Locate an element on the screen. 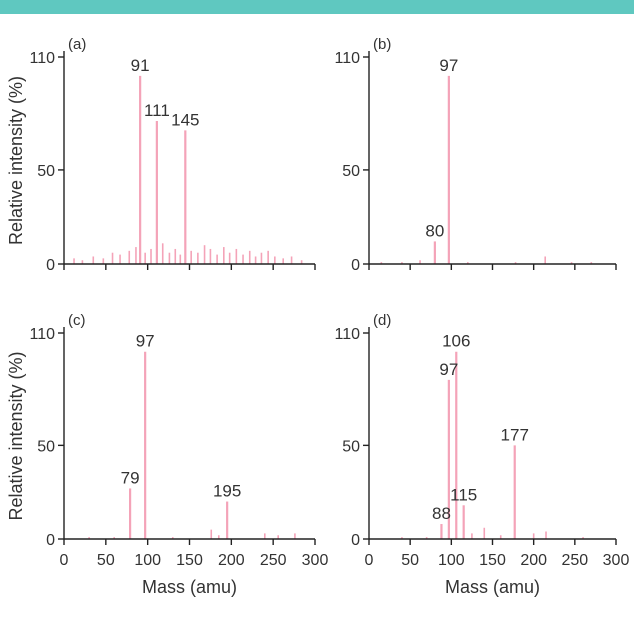 The image size is (634, 626). peak-label: 91 is located at coordinates (140, 65).